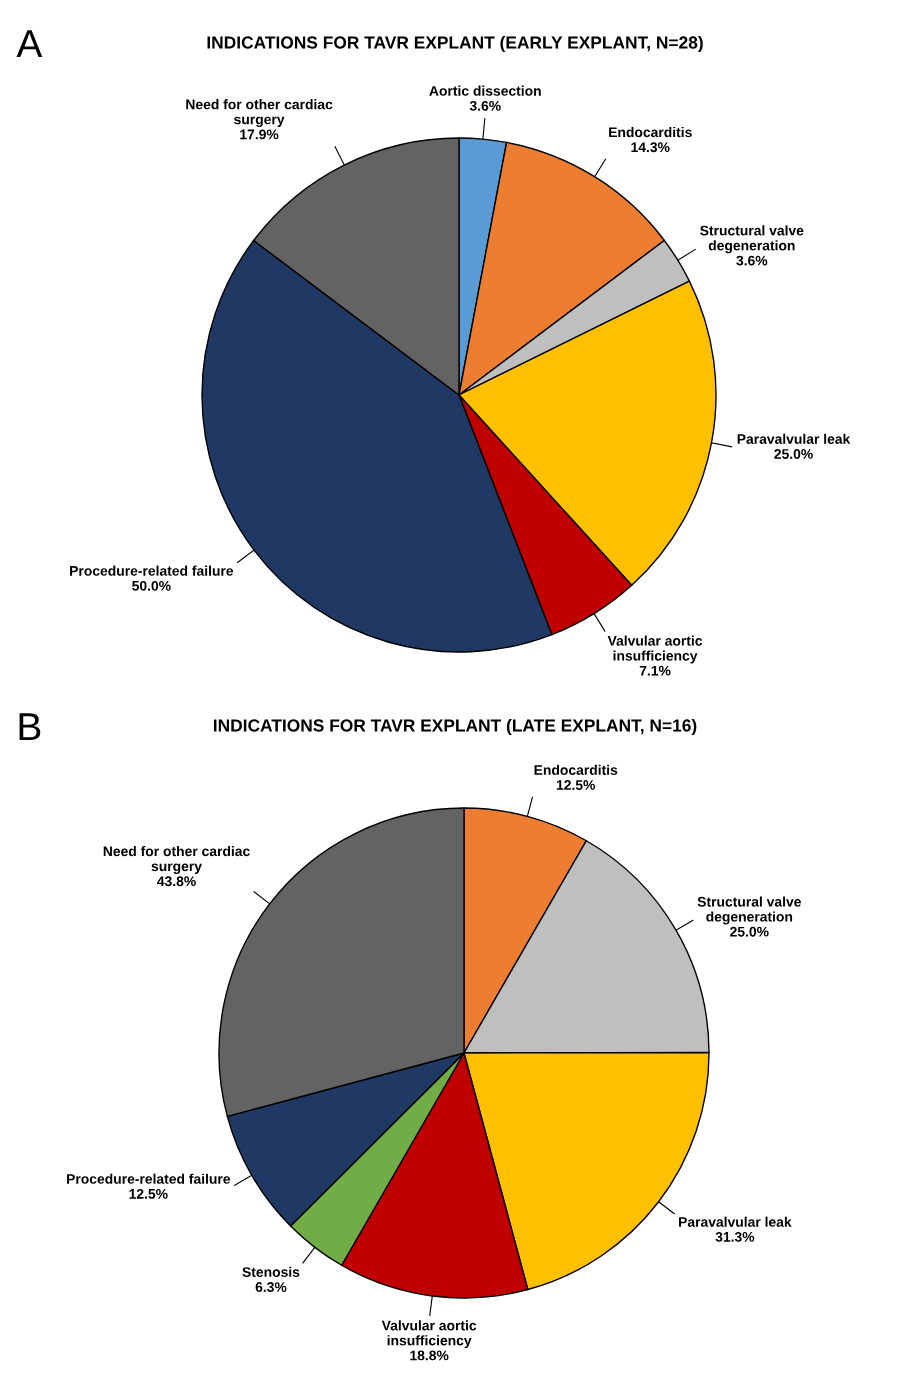  I want to click on text: A, so click(29, 44).